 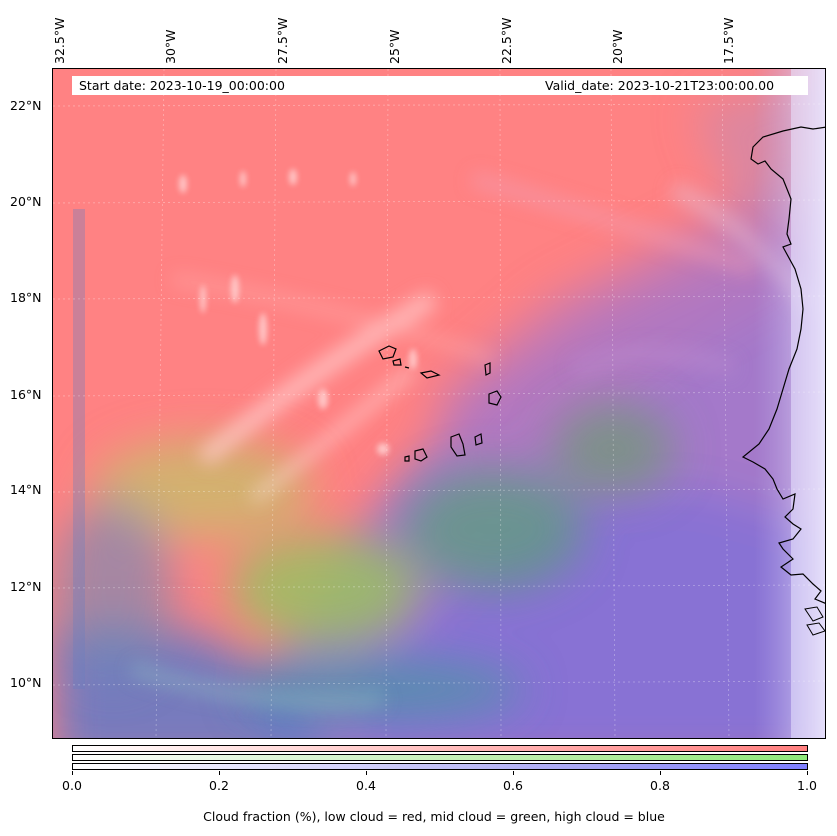 What do you see at coordinates (513, 785) in the screenshot?
I see `colorbar-tick-0-6: 0.6` at bounding box center [513, 785].